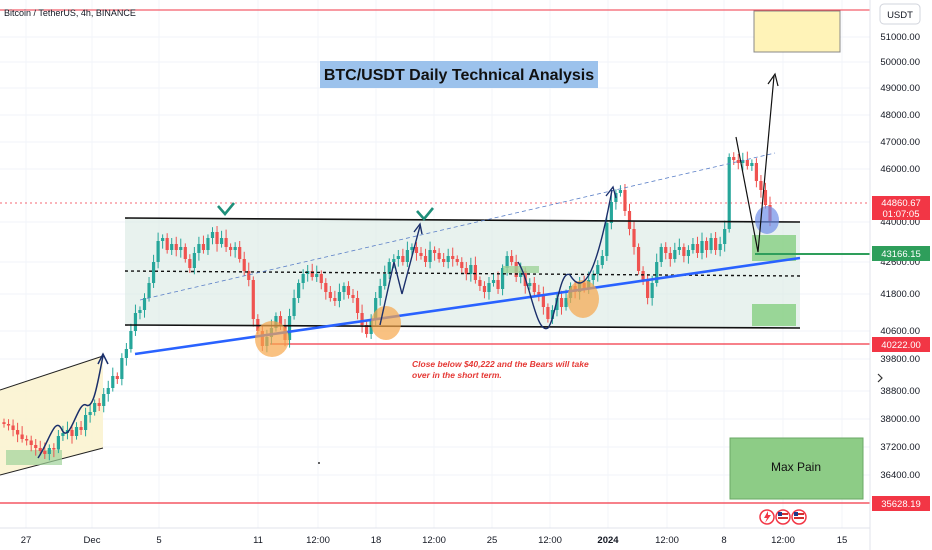 This screenshot has width=932, height=550. I want to click on scroll-marker, so click(880, 378).